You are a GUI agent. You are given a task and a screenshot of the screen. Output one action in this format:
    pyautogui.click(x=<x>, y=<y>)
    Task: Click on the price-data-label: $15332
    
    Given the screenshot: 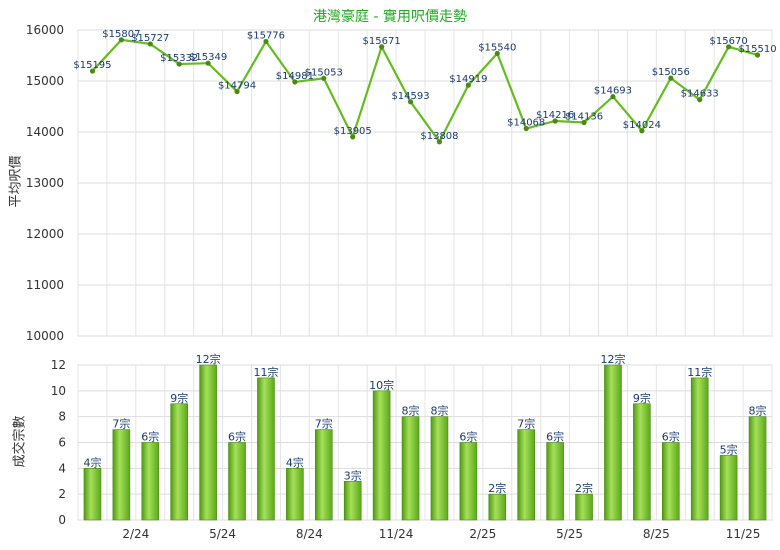 What is the action you would take?
    pyautogui.click(x=179, y=58)
    